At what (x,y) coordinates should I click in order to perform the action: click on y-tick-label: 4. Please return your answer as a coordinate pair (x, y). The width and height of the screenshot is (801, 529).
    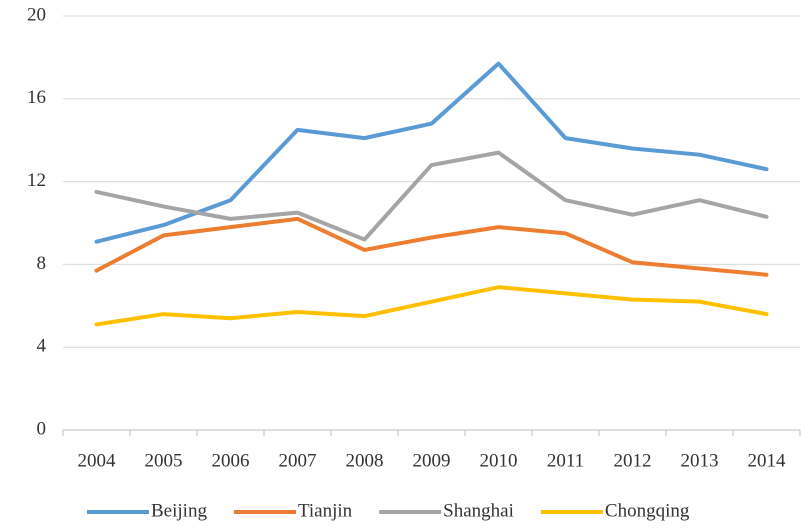
    Looking at the image, I should click on (42, 346).